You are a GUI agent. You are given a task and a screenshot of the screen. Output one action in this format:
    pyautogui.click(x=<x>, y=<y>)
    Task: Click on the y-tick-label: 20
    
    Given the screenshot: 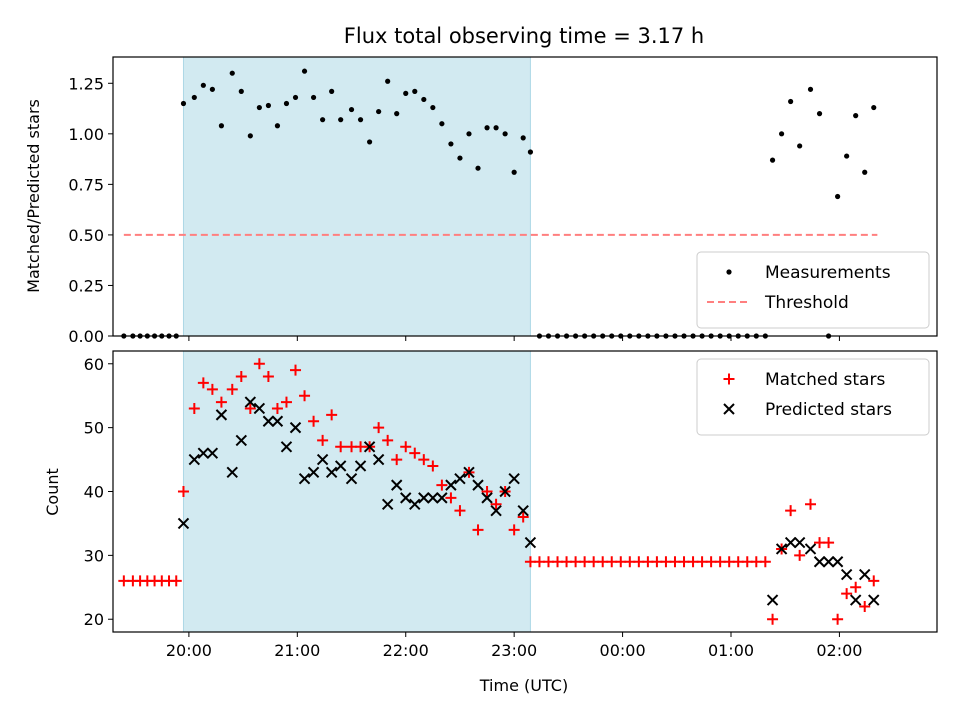 What is the action you would take?
    pyautogui.click(x=94, y=619)
    